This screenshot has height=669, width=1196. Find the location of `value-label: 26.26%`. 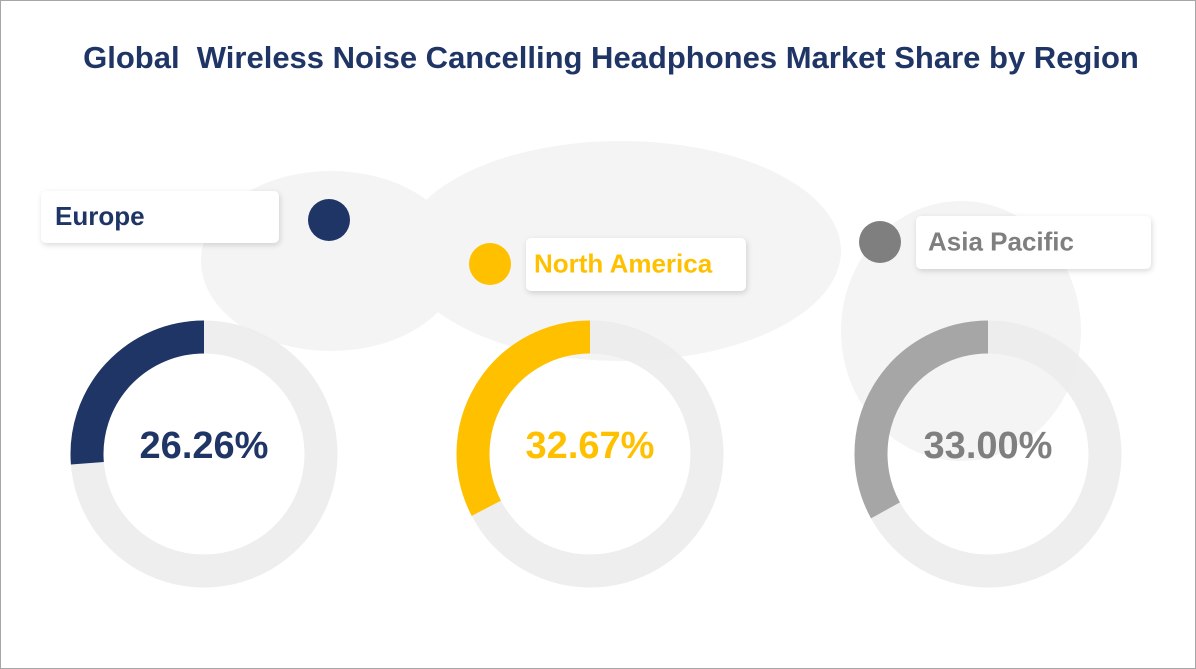

value-label: 26.26% is located at coordinates (204, 446).